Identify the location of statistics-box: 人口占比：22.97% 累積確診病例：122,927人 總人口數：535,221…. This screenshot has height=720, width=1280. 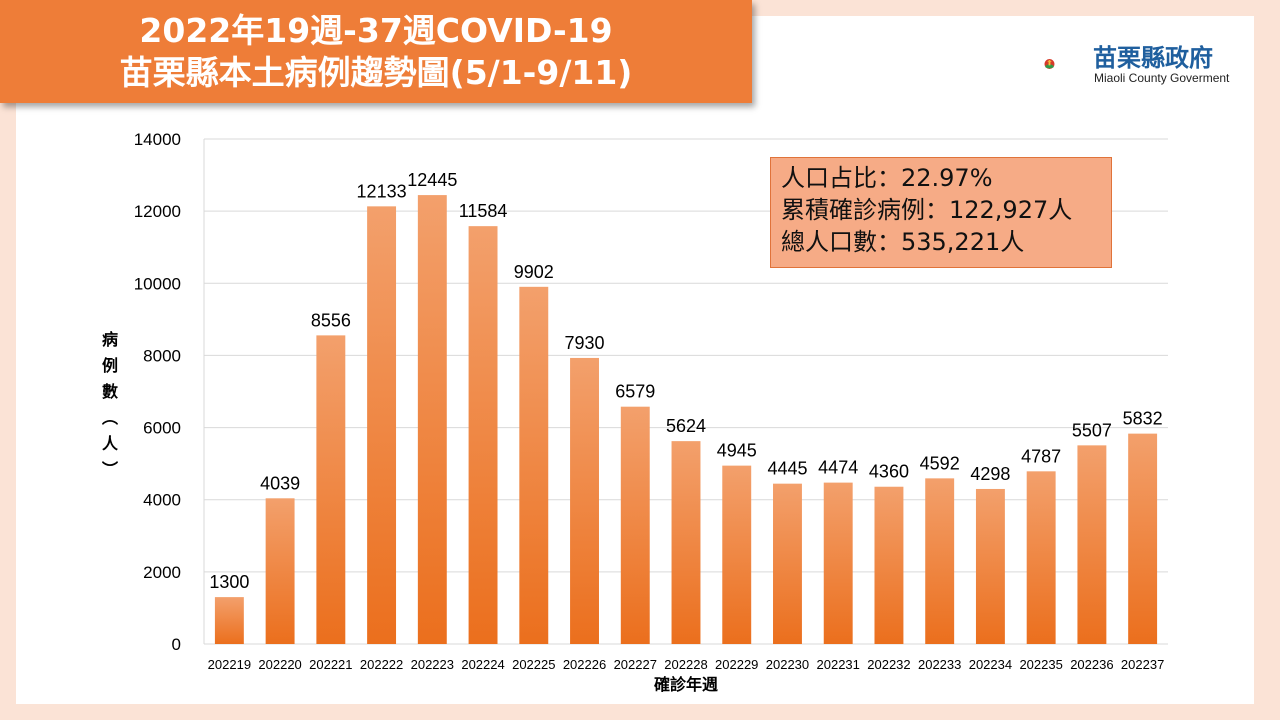
(941, 212).